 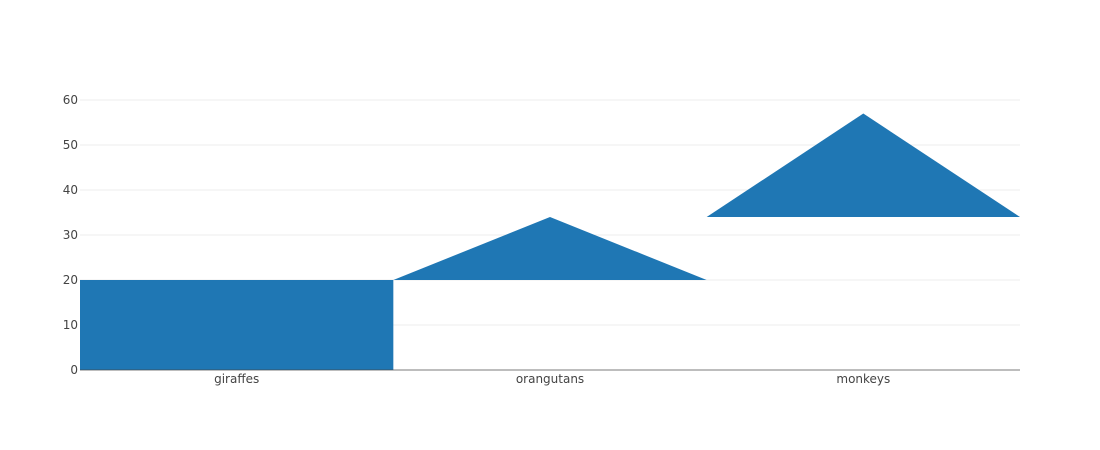 What do you see at coordinates (236, 379) in the screenshot?
I see `x-tick-label-giraffes: giraffes` at bounding box center [236, 379].